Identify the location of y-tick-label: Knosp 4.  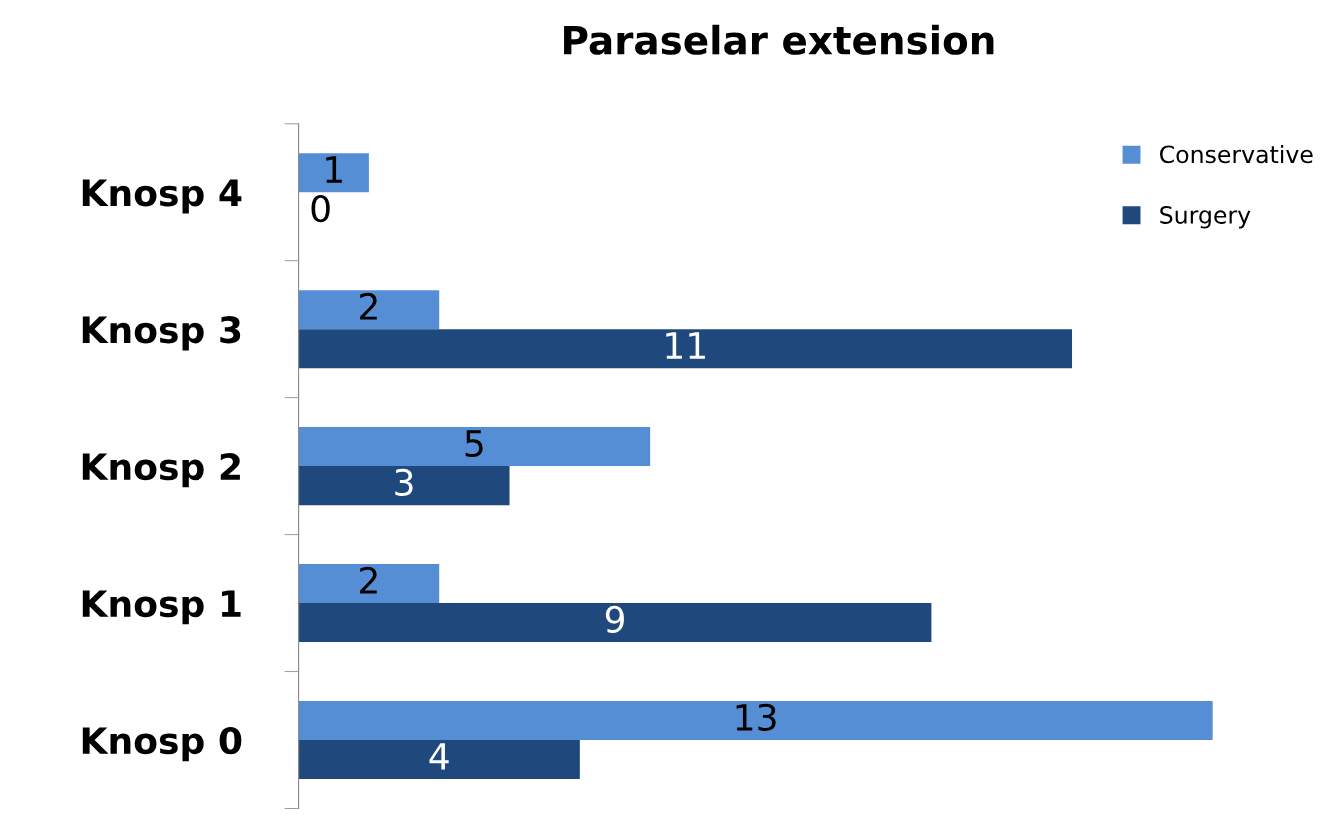
(162, 196).